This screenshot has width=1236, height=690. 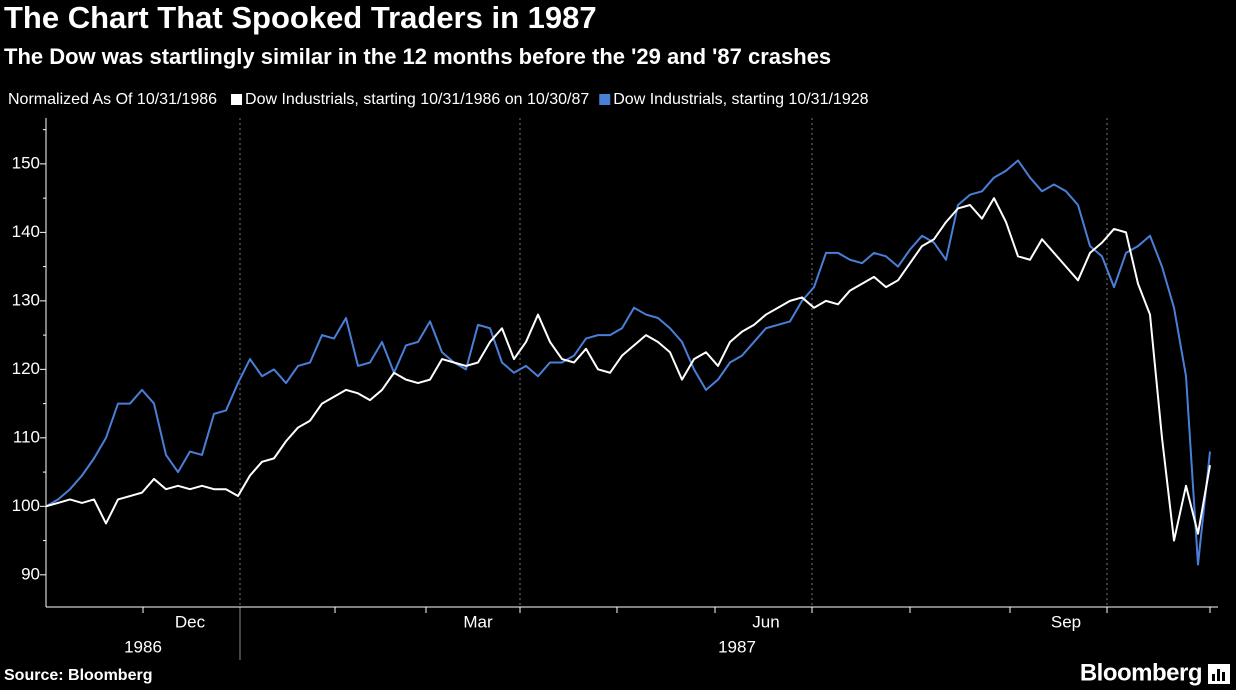 What do you see at coordinates (143, 646) in the screenshot?
I see `year-label: 1986` at bounding box center [143, 646].